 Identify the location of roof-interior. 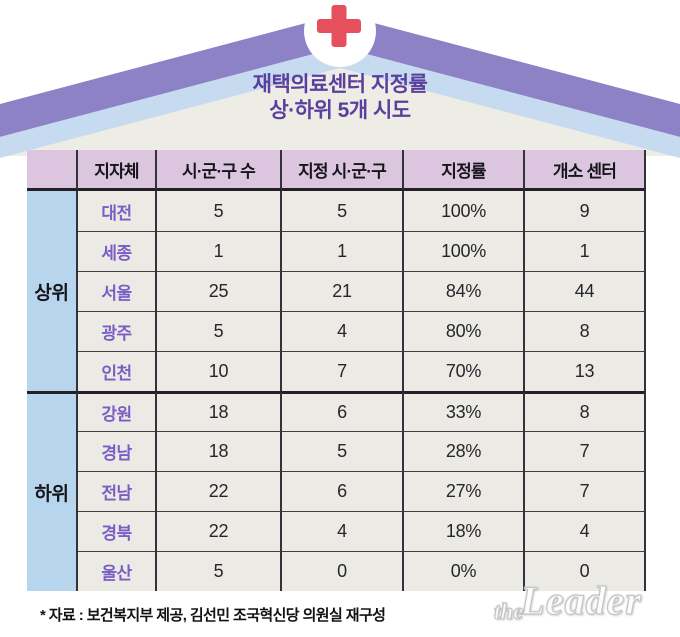
(340, 111).